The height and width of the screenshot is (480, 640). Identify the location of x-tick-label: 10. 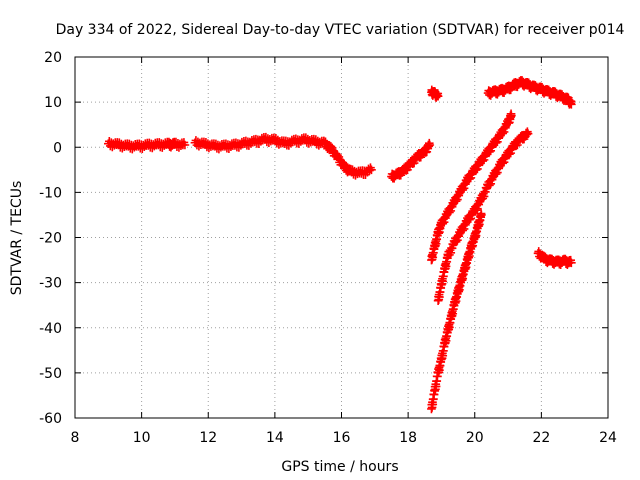
(142, 438).